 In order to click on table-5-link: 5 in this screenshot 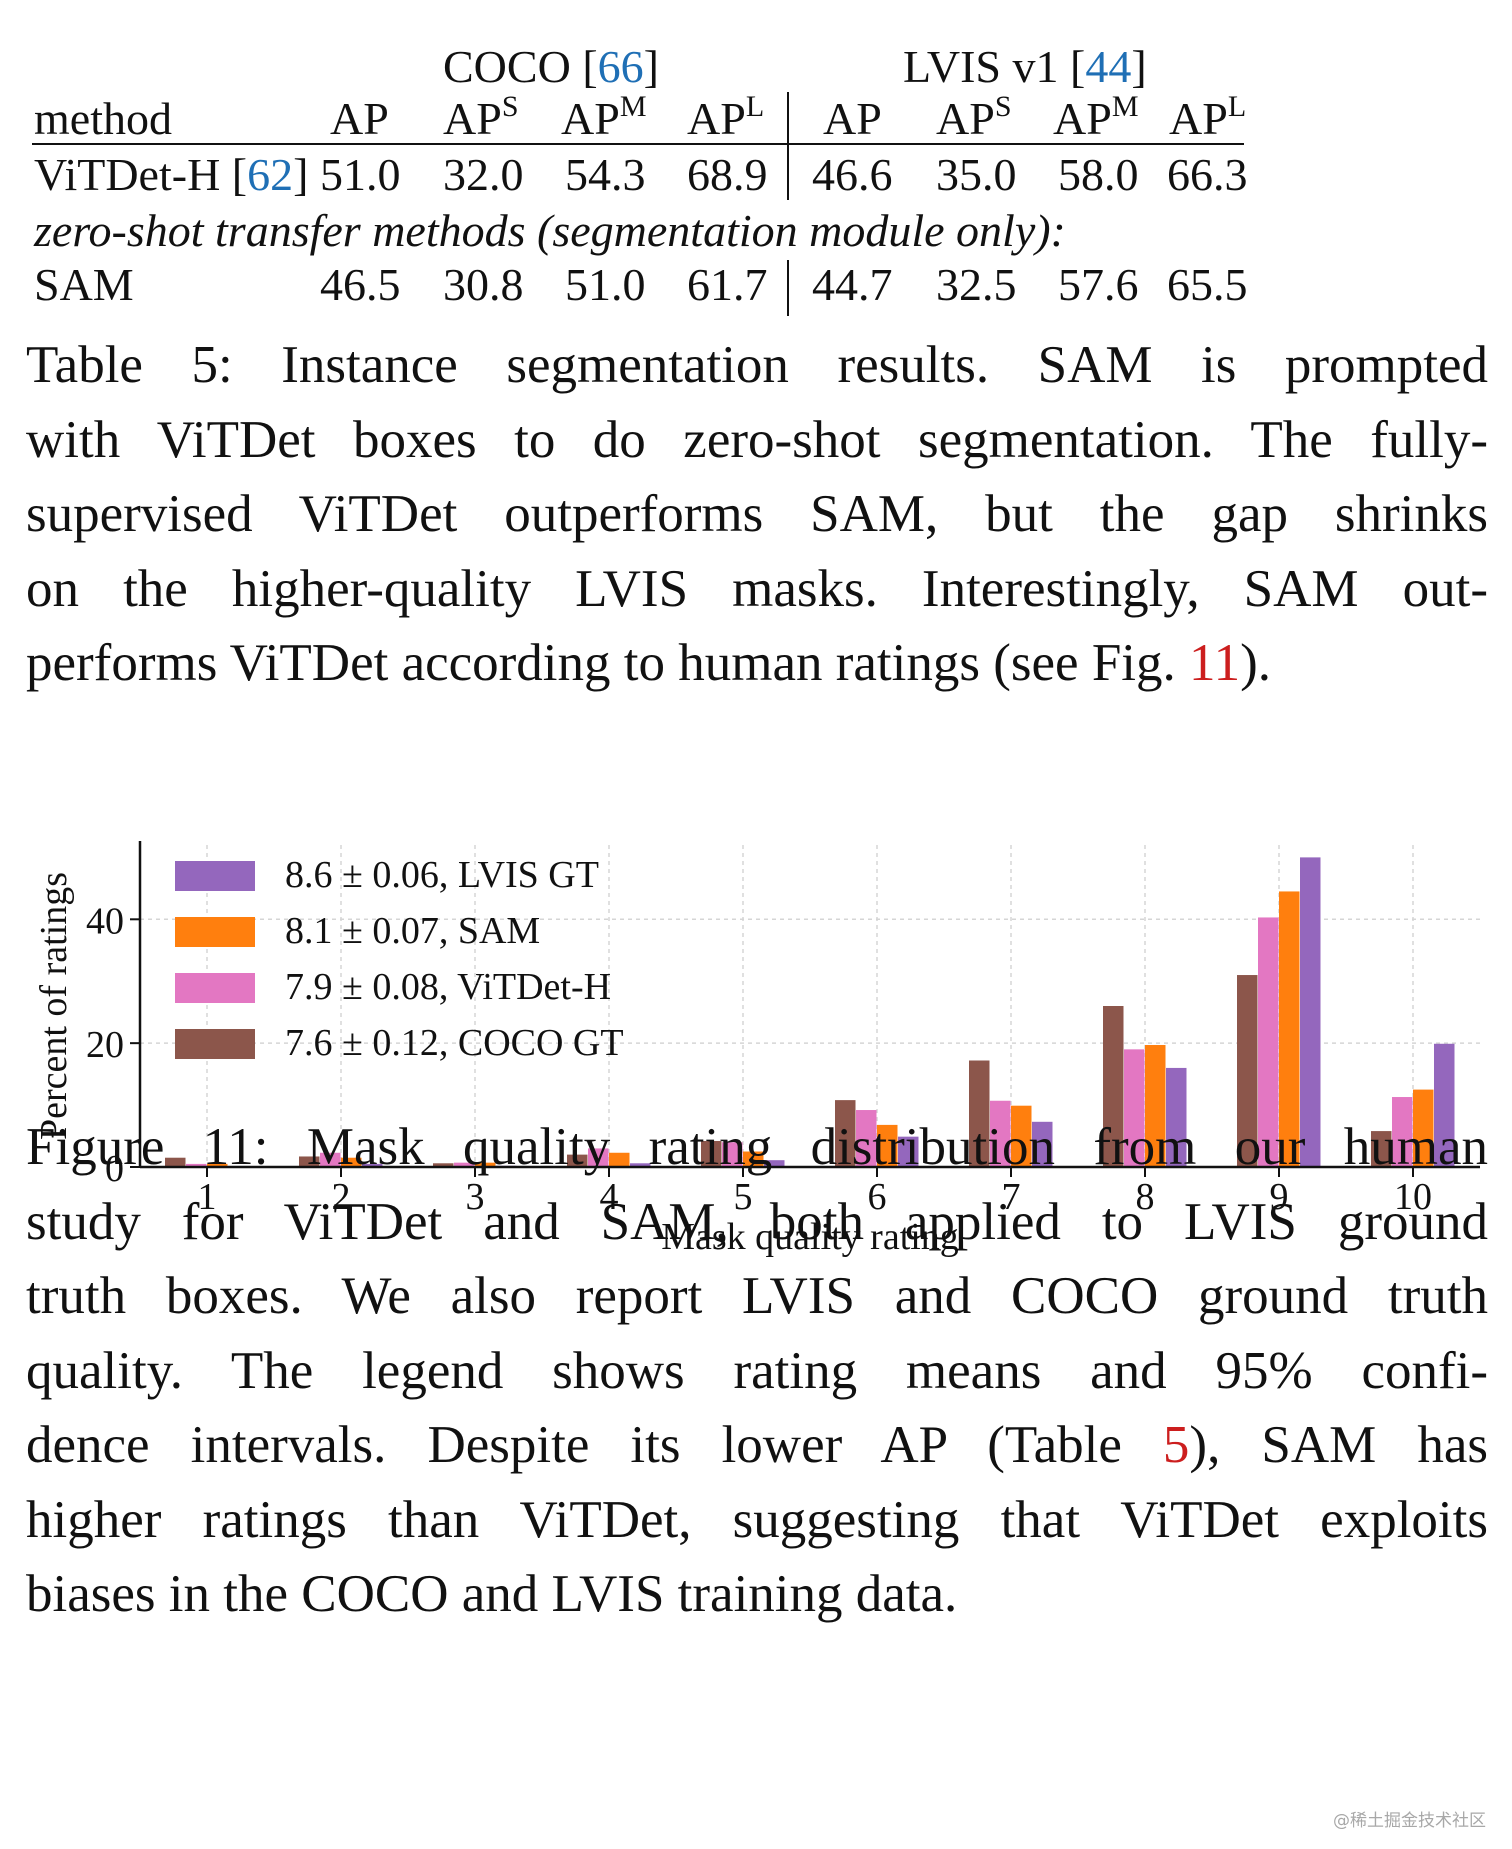, I will do `click(1176, 1445)`.